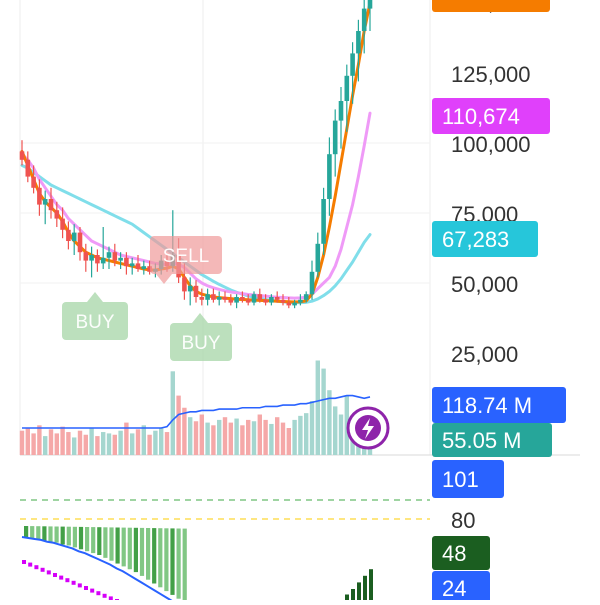 This screenshot has height=605, width=600. Describe the element at coordinates (200, 343) in the screenshot. I see `signal-text: BUY` at that location.